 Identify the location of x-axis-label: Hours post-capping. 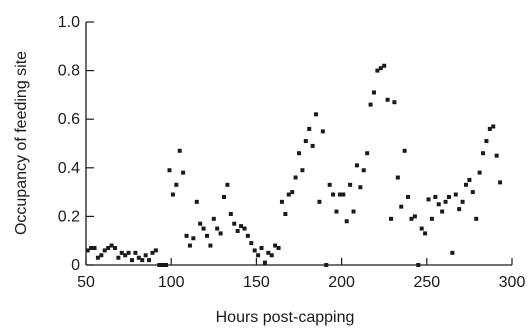
(285, 317).